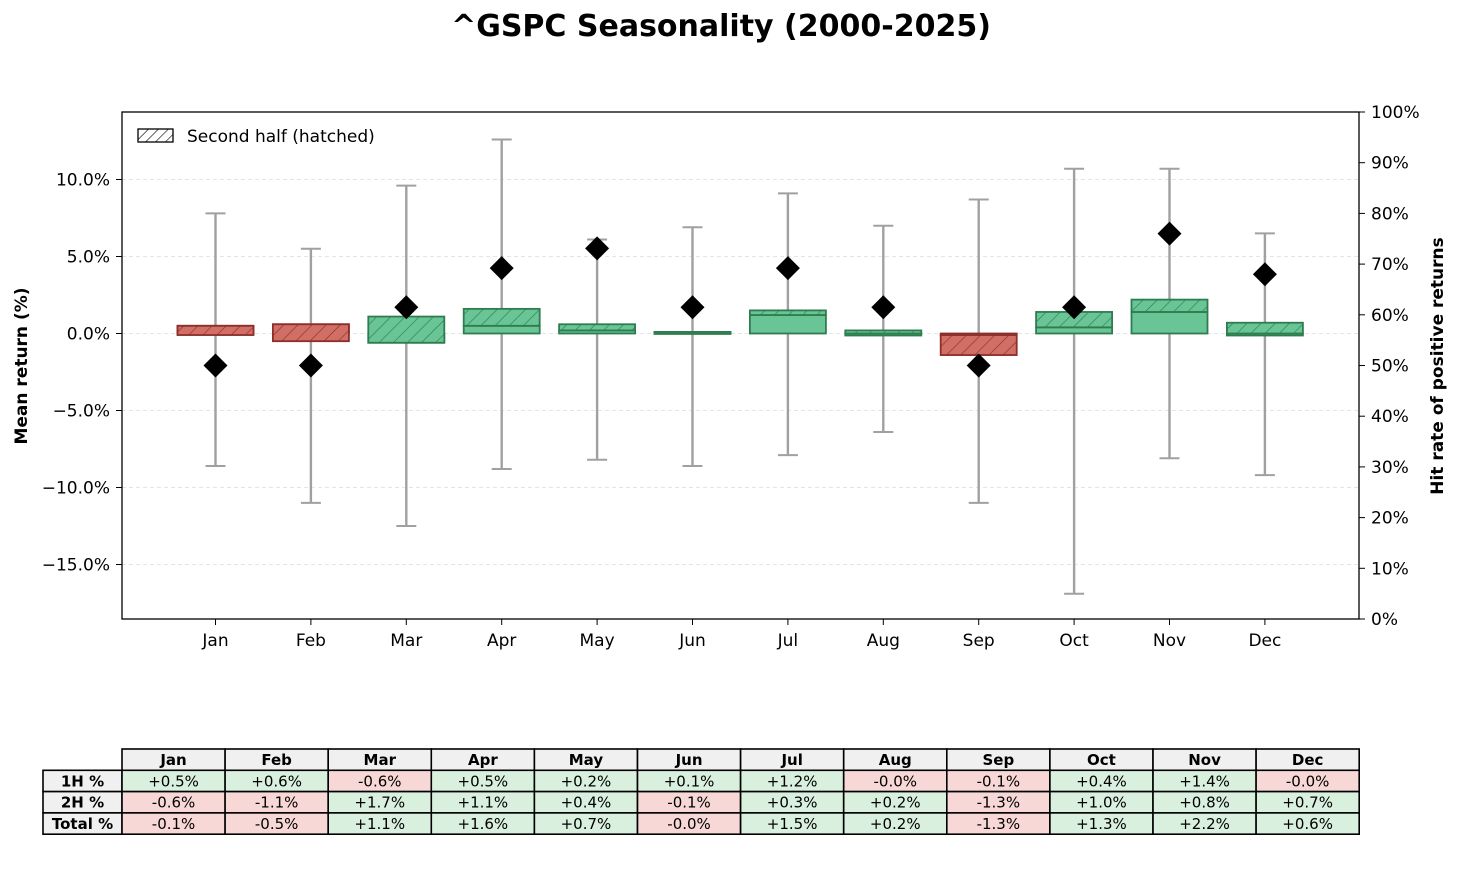 Image resolution: width=1460 pixels, height=892 pixels. Describe the element at coordinates (883, 641) in the screenshot. I see `x-tick-label: Aug` at that location.